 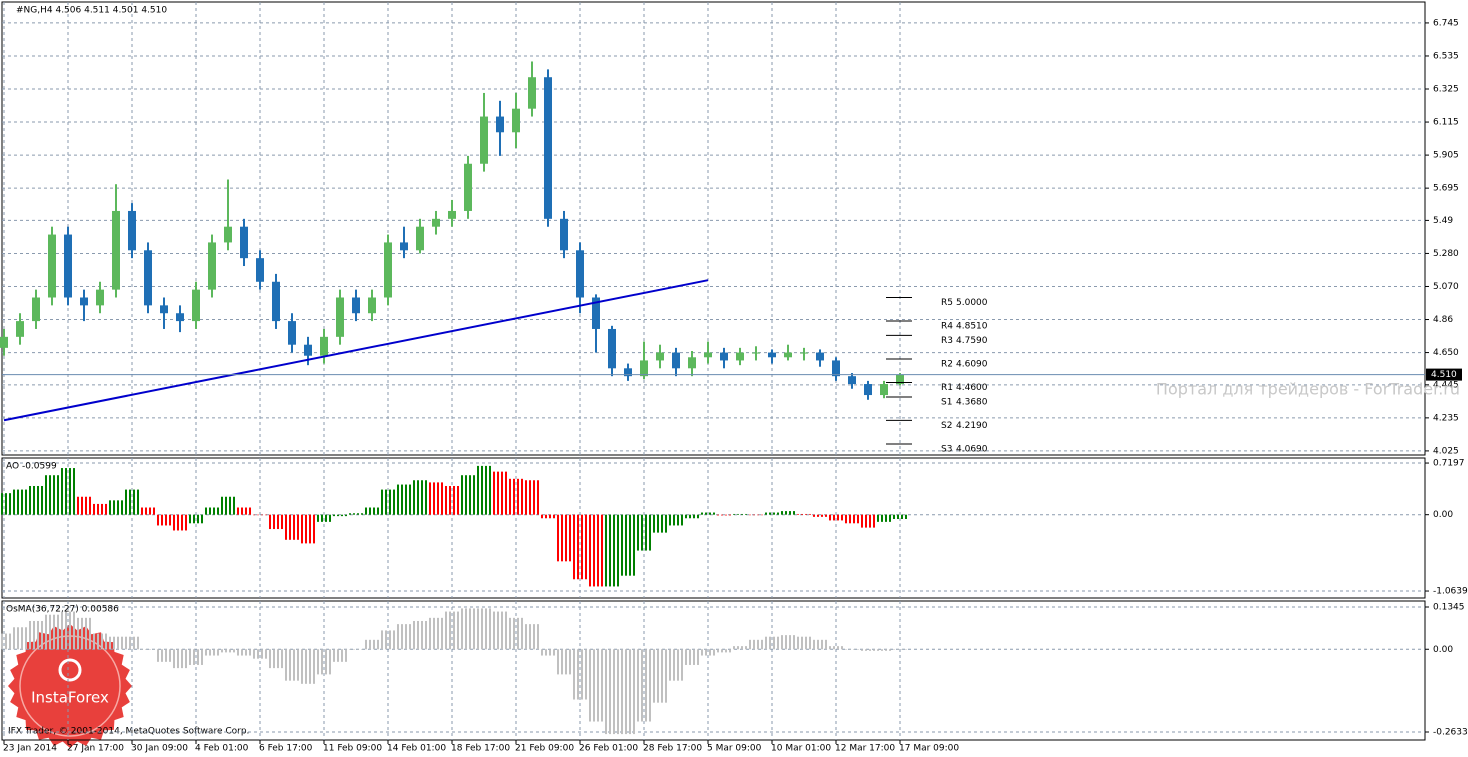 I want to click on x-tick-label: 28 Feb 17:00, so click(x=672, y=749).